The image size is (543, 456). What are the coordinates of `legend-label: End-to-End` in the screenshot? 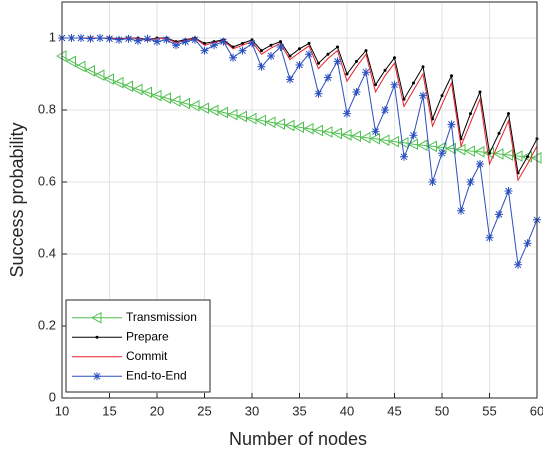 It's located at (156, 375).